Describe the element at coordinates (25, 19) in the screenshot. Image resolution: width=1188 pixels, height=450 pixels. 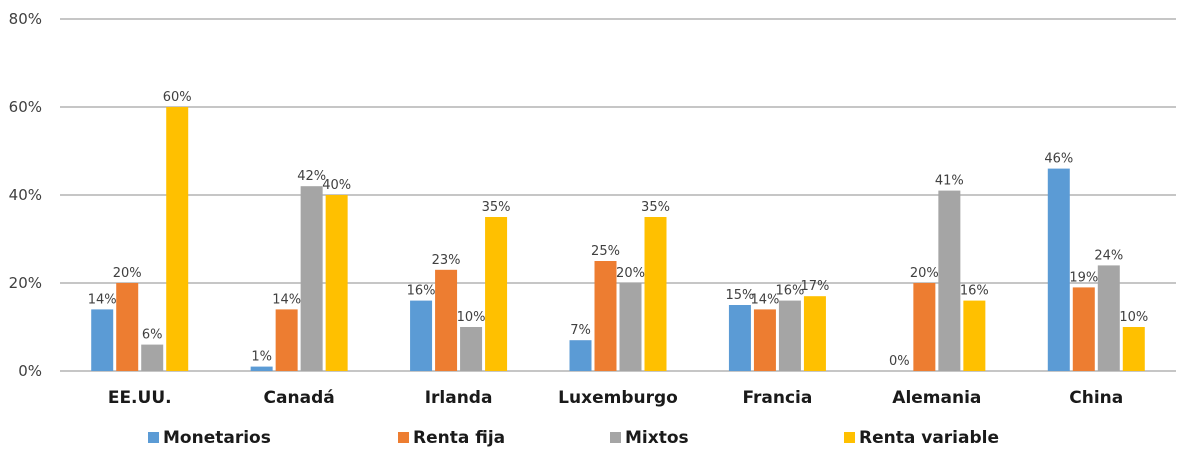
I see `y-tick-label: 80%` at that location.